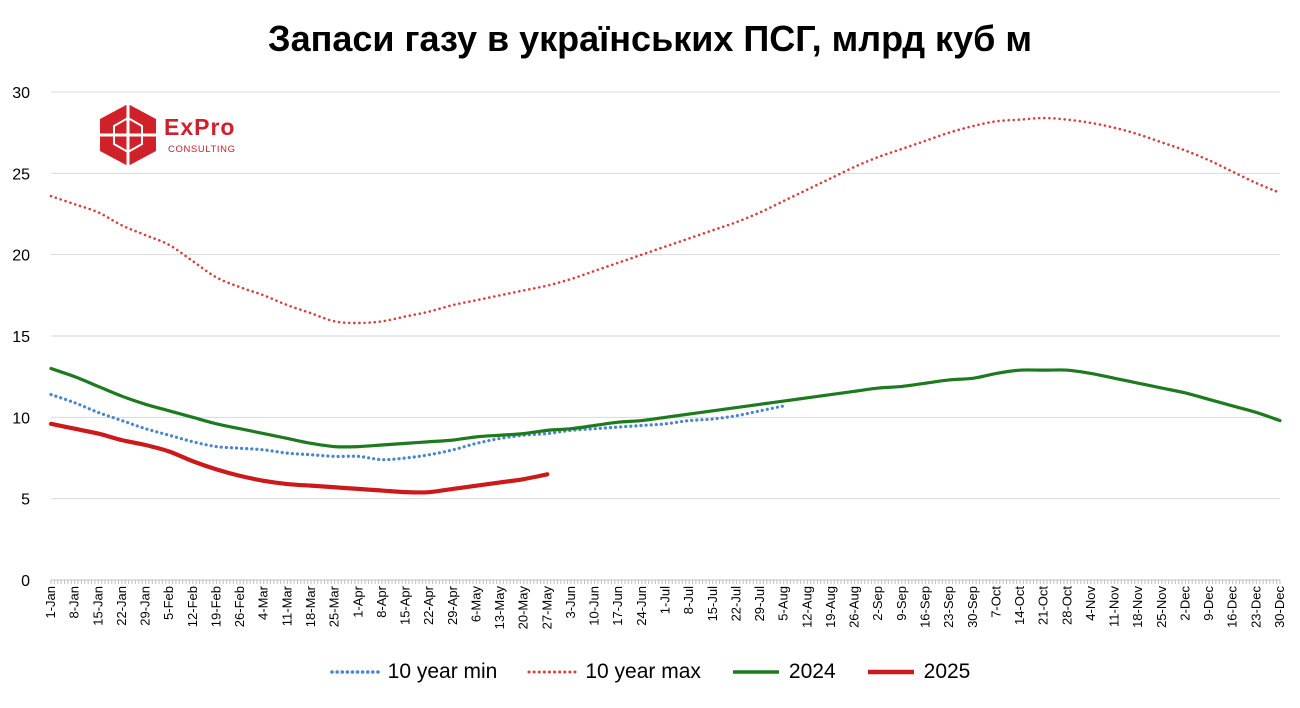  What do you see at coordinates (381, 601) in the screenshot?
I see `x-tick-label: 8-Apr` at bounding box center [381, 601].